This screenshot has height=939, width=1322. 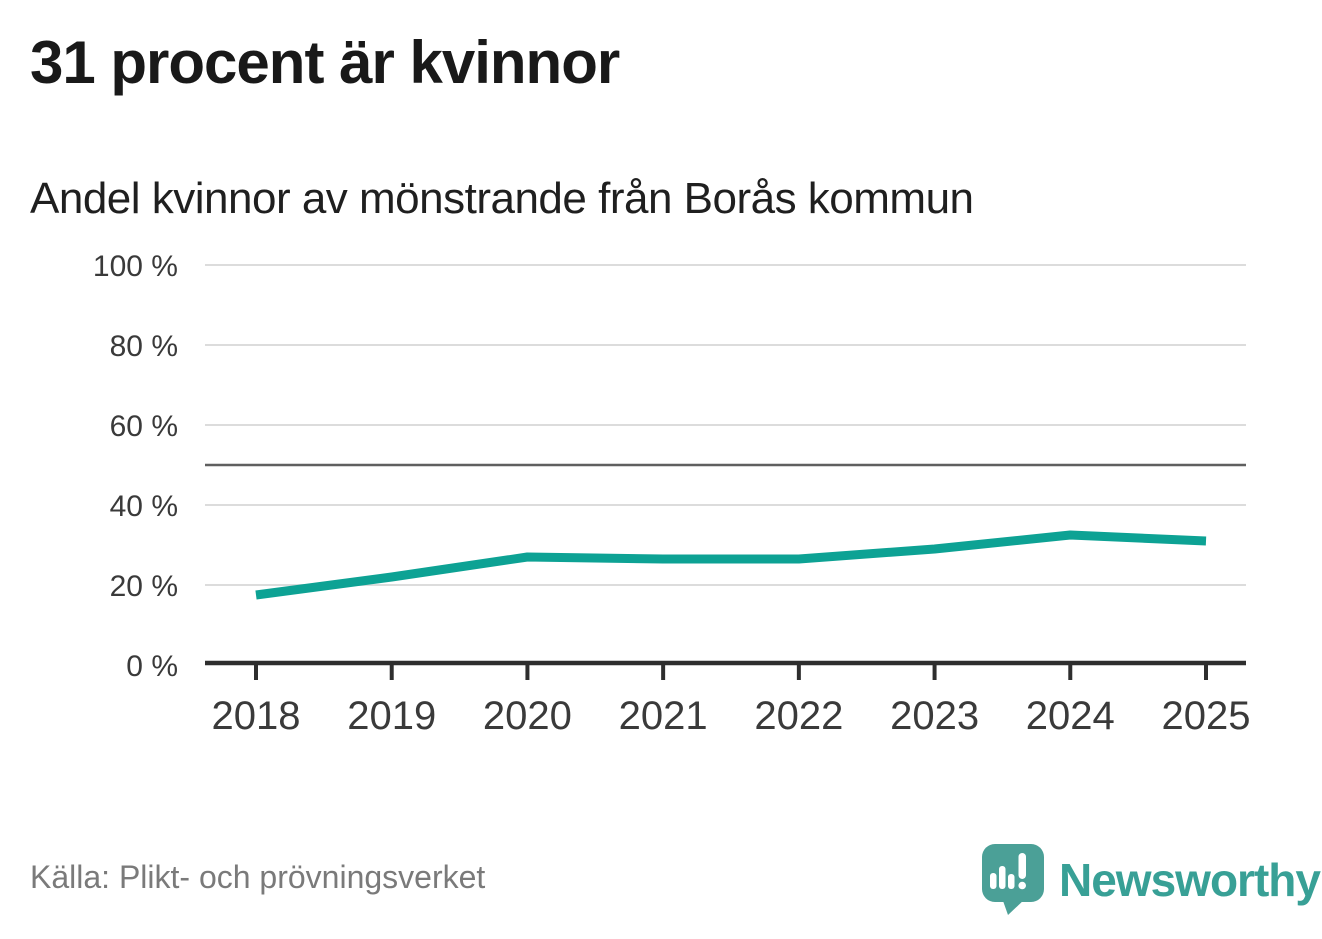 I want to click on newsworthy-logo-icon, so click(x=1013, y=879).